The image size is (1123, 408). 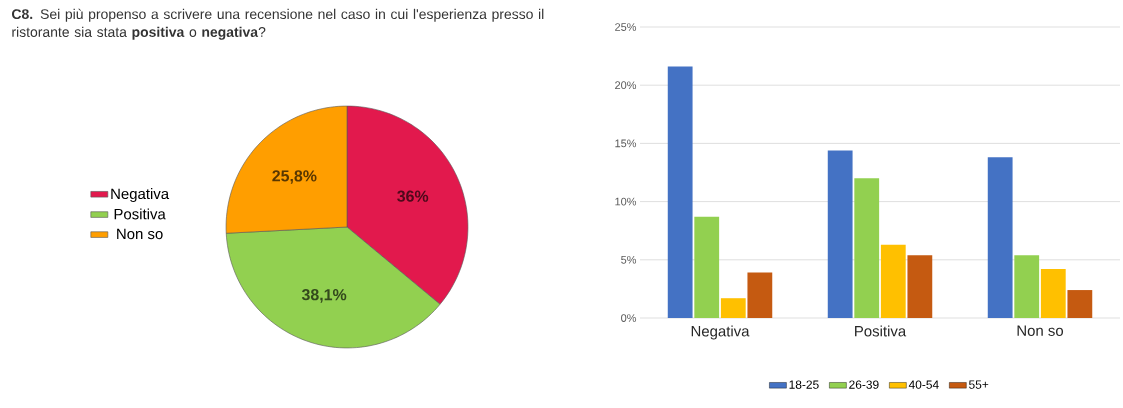 What do you see at coordinates (720, 332) in the screenshot?
I see `x-tick-label: Negativa` at bounding box center [720, 332].